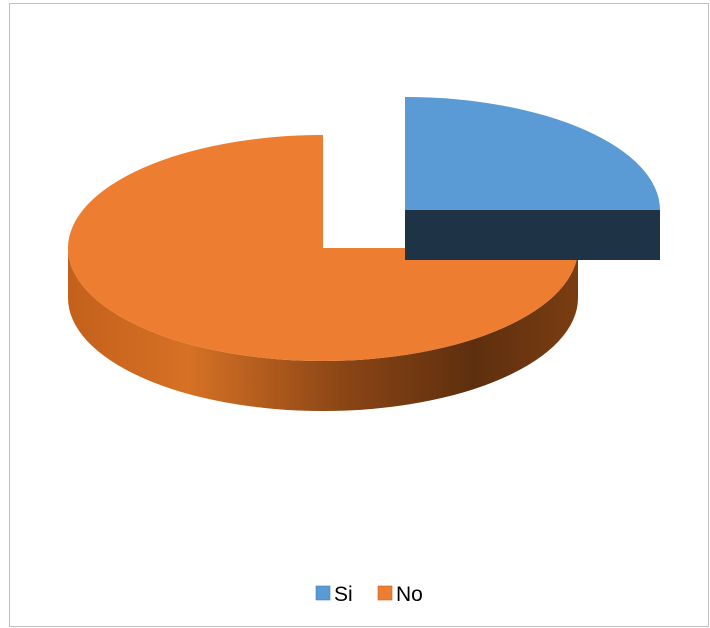  What do you see at coordinates (343, 594) in the screenshot?
I see `legend-label-si: Si` at bounding box center [343, 594].